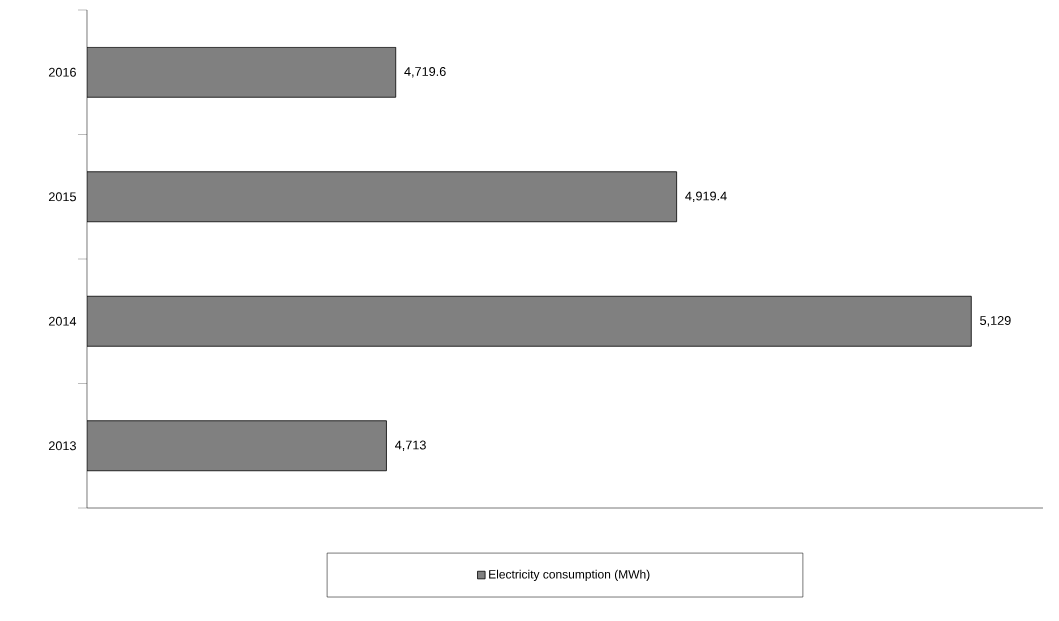  Describe the element at coordinates (995, 321) in the screenshot. I see `data-label: 5,129` at that location.